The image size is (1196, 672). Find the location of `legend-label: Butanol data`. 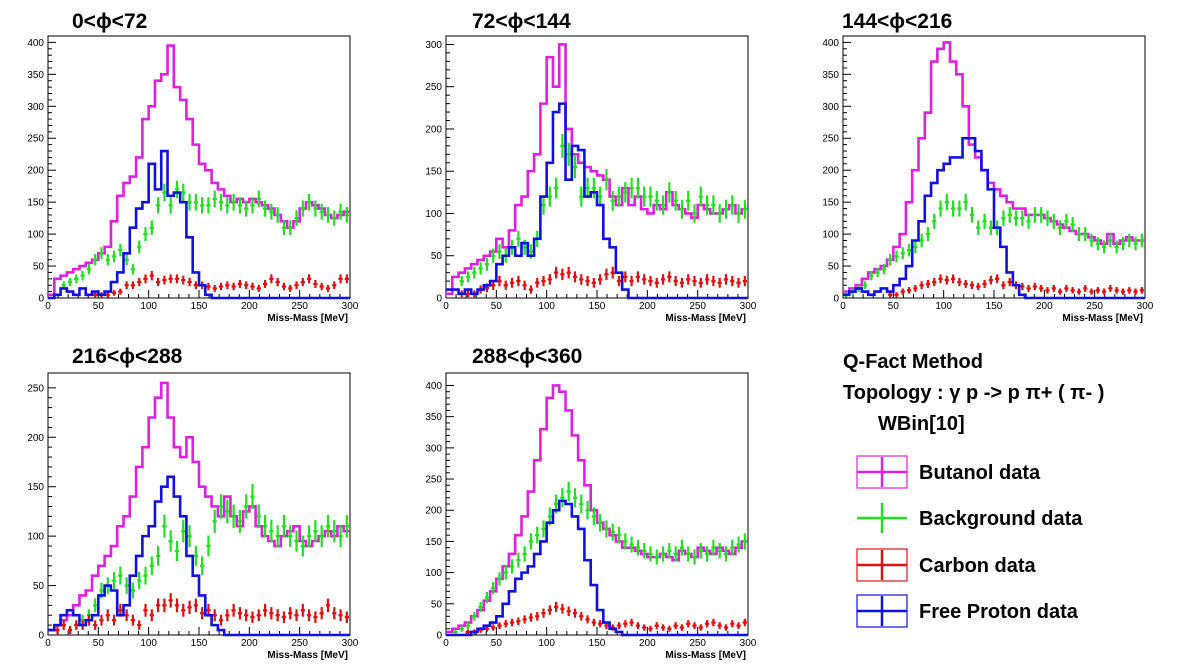

legend-label: Butanol data is located at coordinates (980, 473).